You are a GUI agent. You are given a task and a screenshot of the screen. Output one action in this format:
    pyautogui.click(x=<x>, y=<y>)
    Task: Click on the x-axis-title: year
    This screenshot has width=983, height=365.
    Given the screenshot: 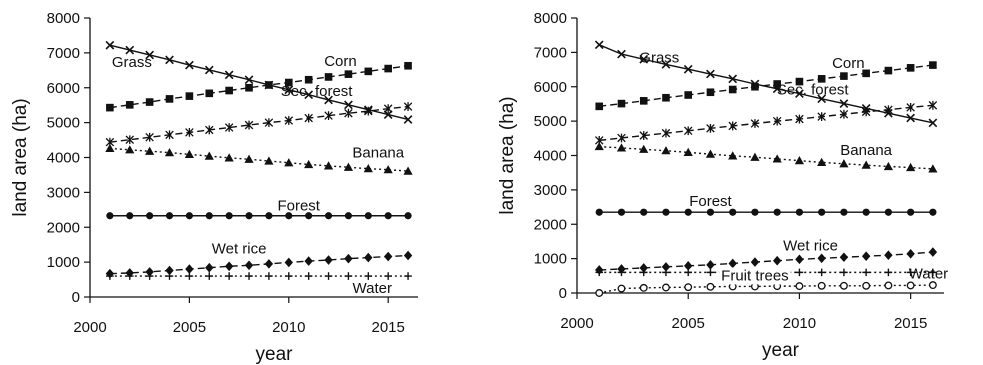 What is the action you would take?
    pyautogui.click(x=781, y=350)
    